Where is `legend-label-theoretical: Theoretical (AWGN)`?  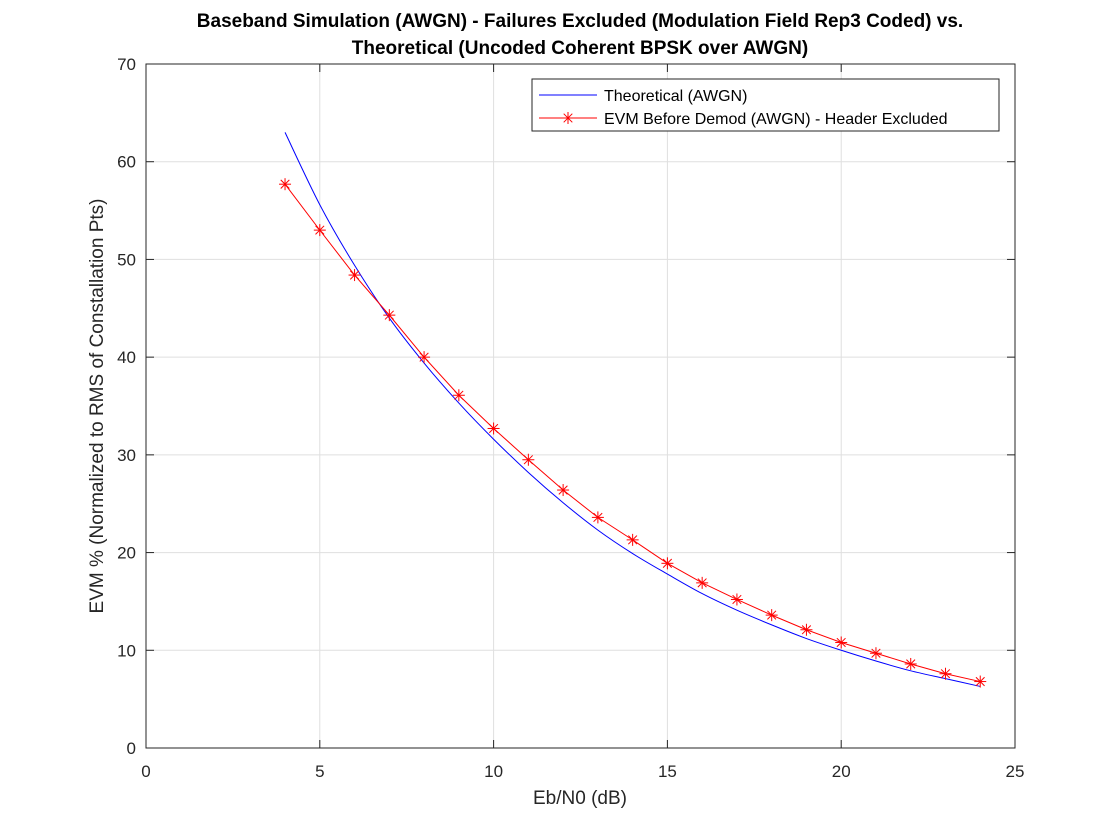
legend-label-theoretical: Theoretical (AWGN) is located at coordinates (675, 96).